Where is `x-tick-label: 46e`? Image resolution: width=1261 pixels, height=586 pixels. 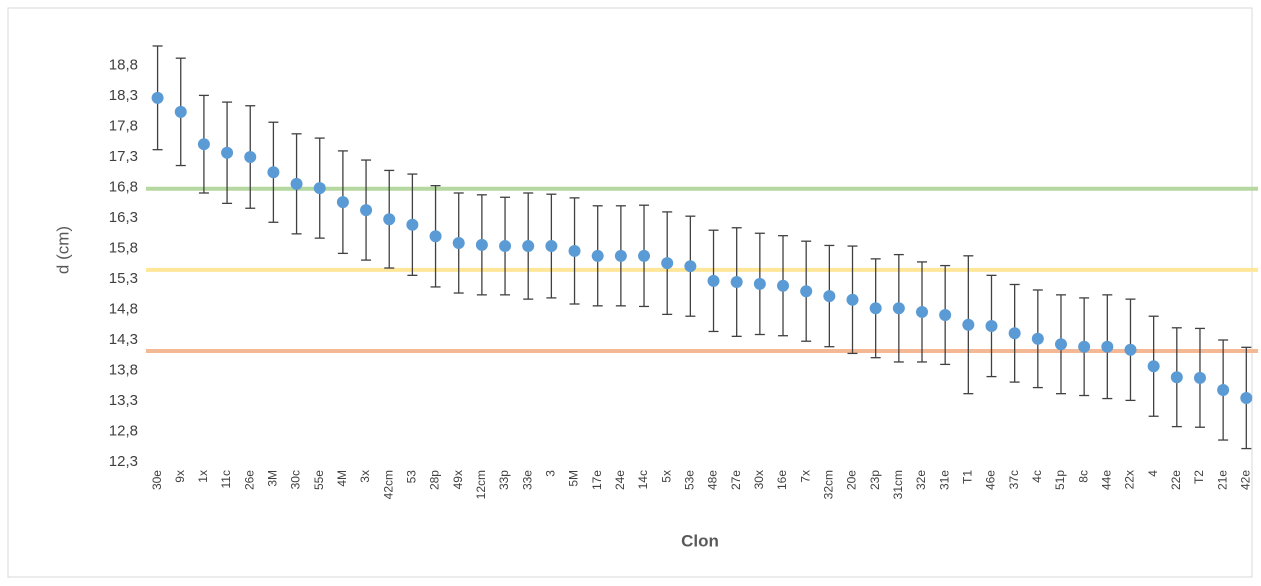
x-tick-label: 46e is located at coordinates (991, 480).